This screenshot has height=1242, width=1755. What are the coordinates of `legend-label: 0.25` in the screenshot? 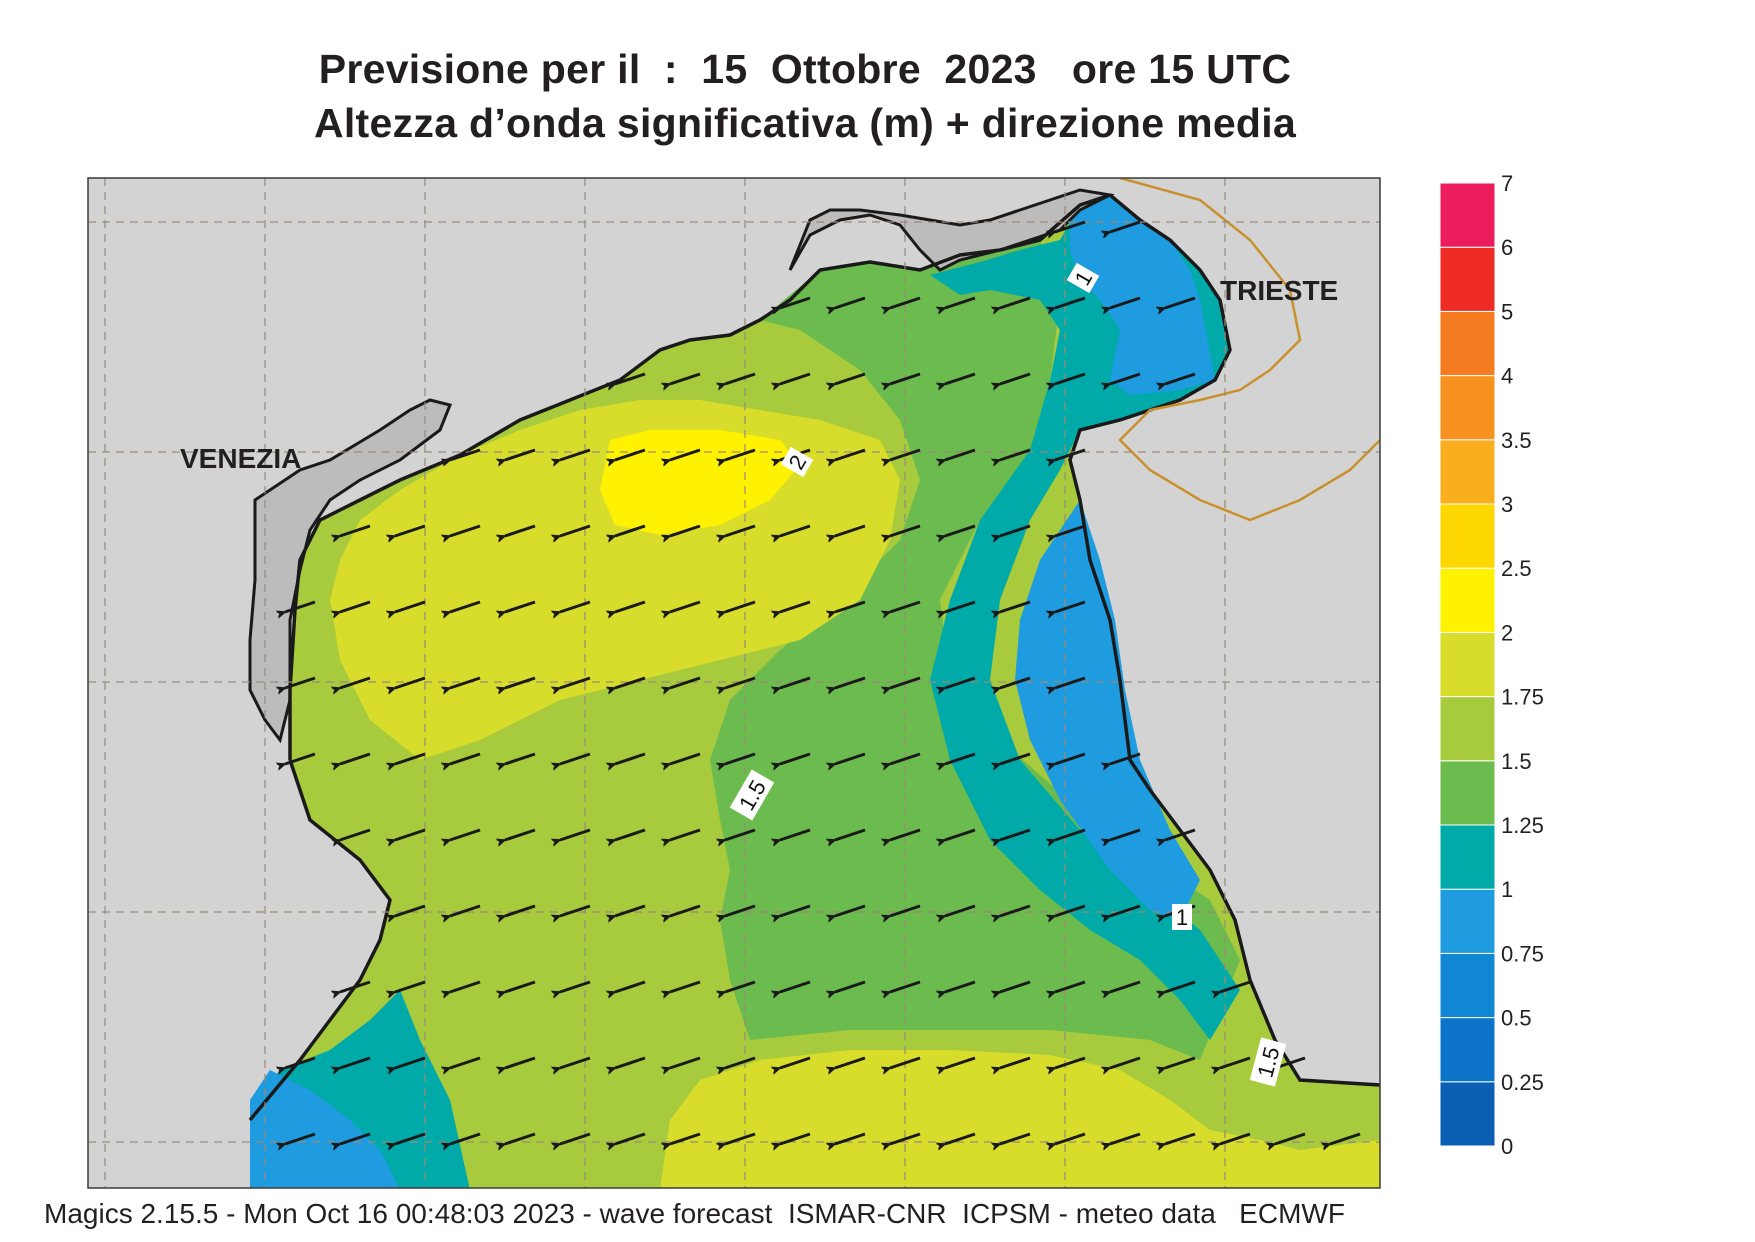 It's located at (1522, 1082).